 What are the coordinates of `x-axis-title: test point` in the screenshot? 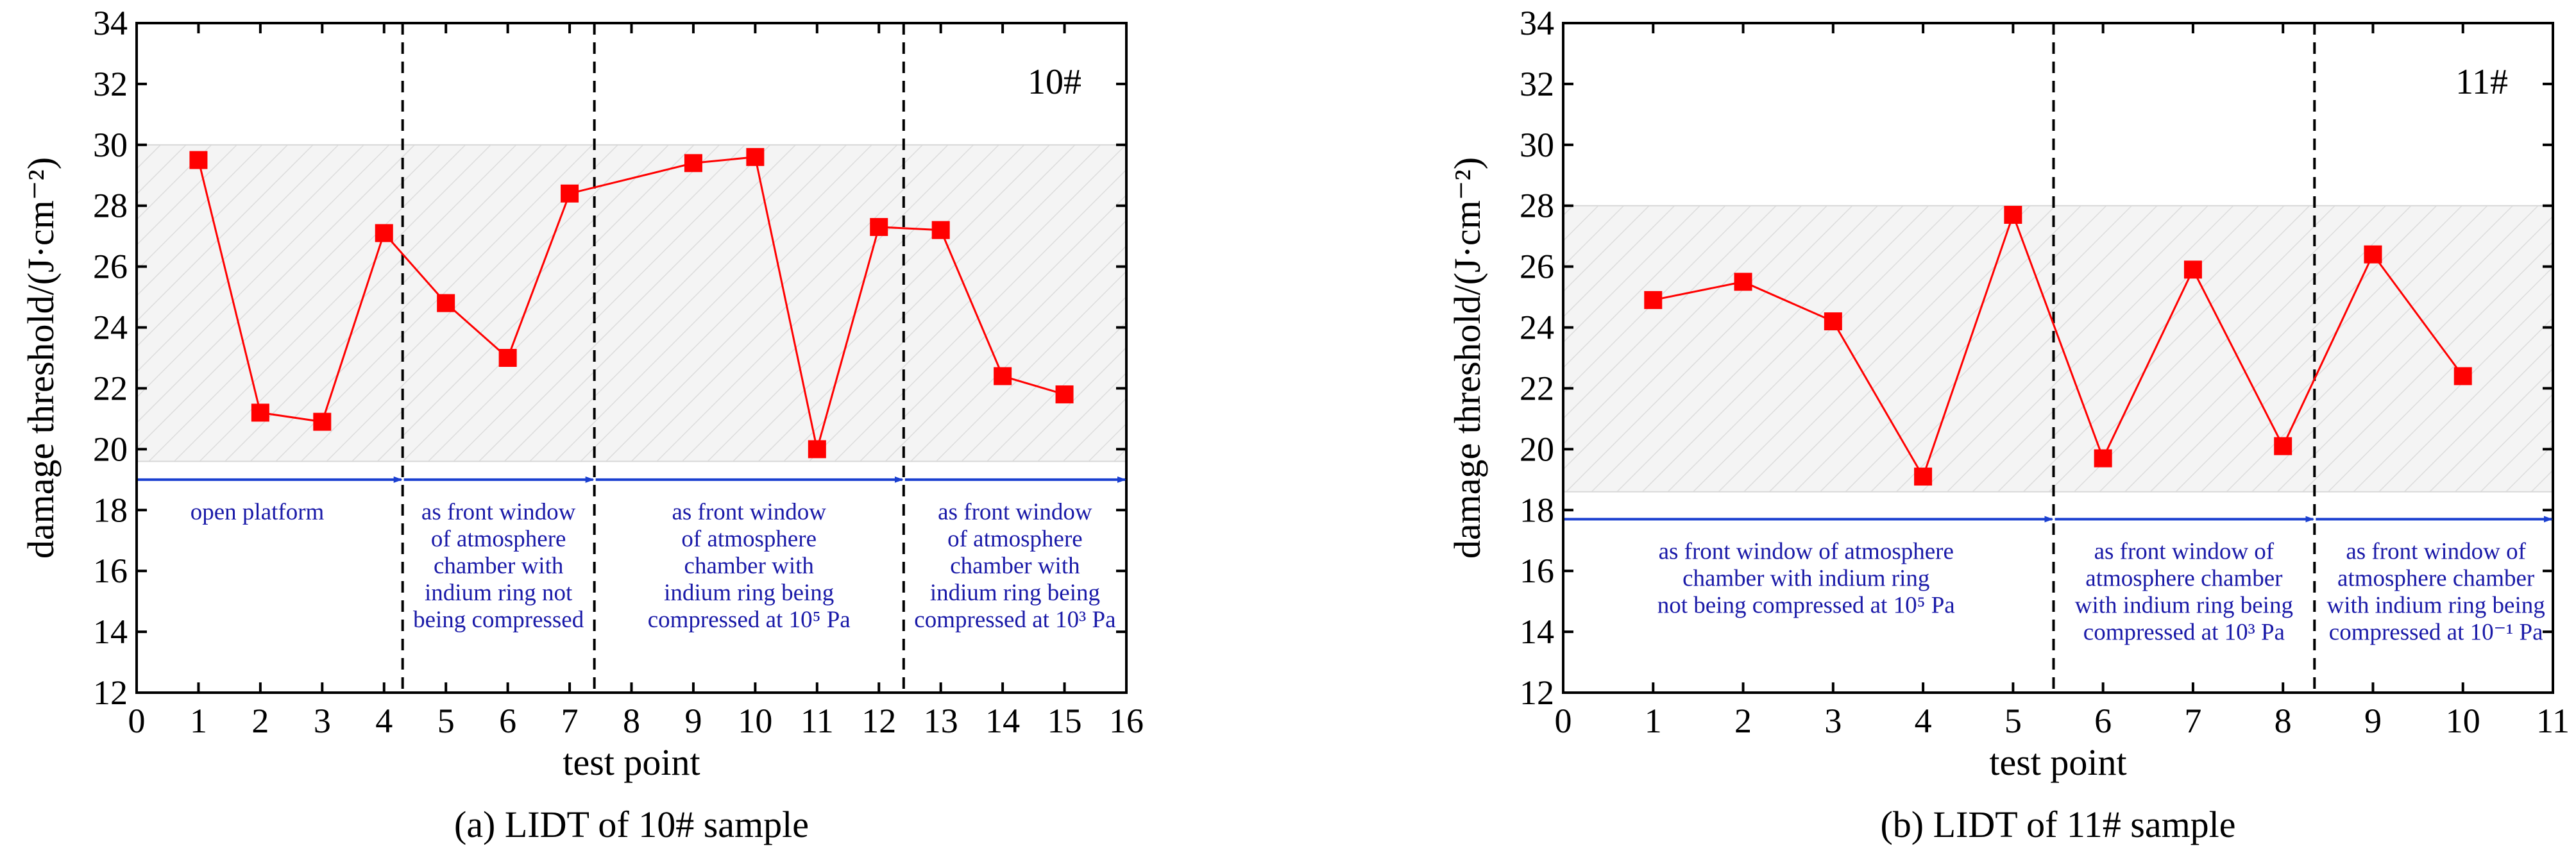 It's located at (631, 762).